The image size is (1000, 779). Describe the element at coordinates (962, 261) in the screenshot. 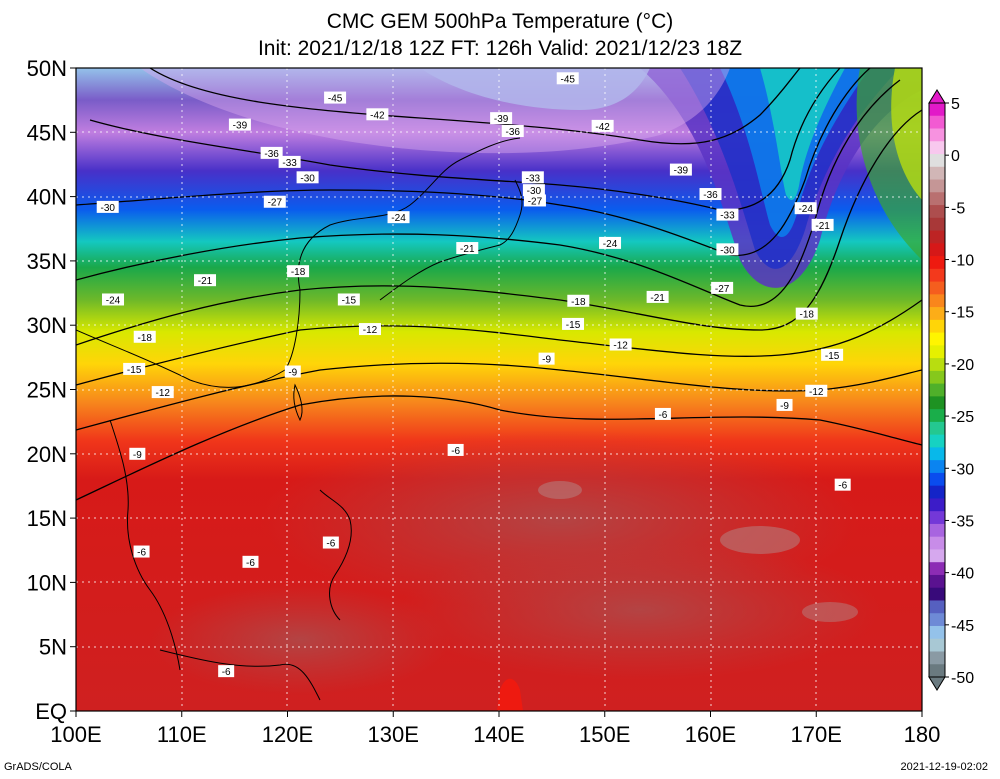

I see `colorbar-label: -10` at that location.